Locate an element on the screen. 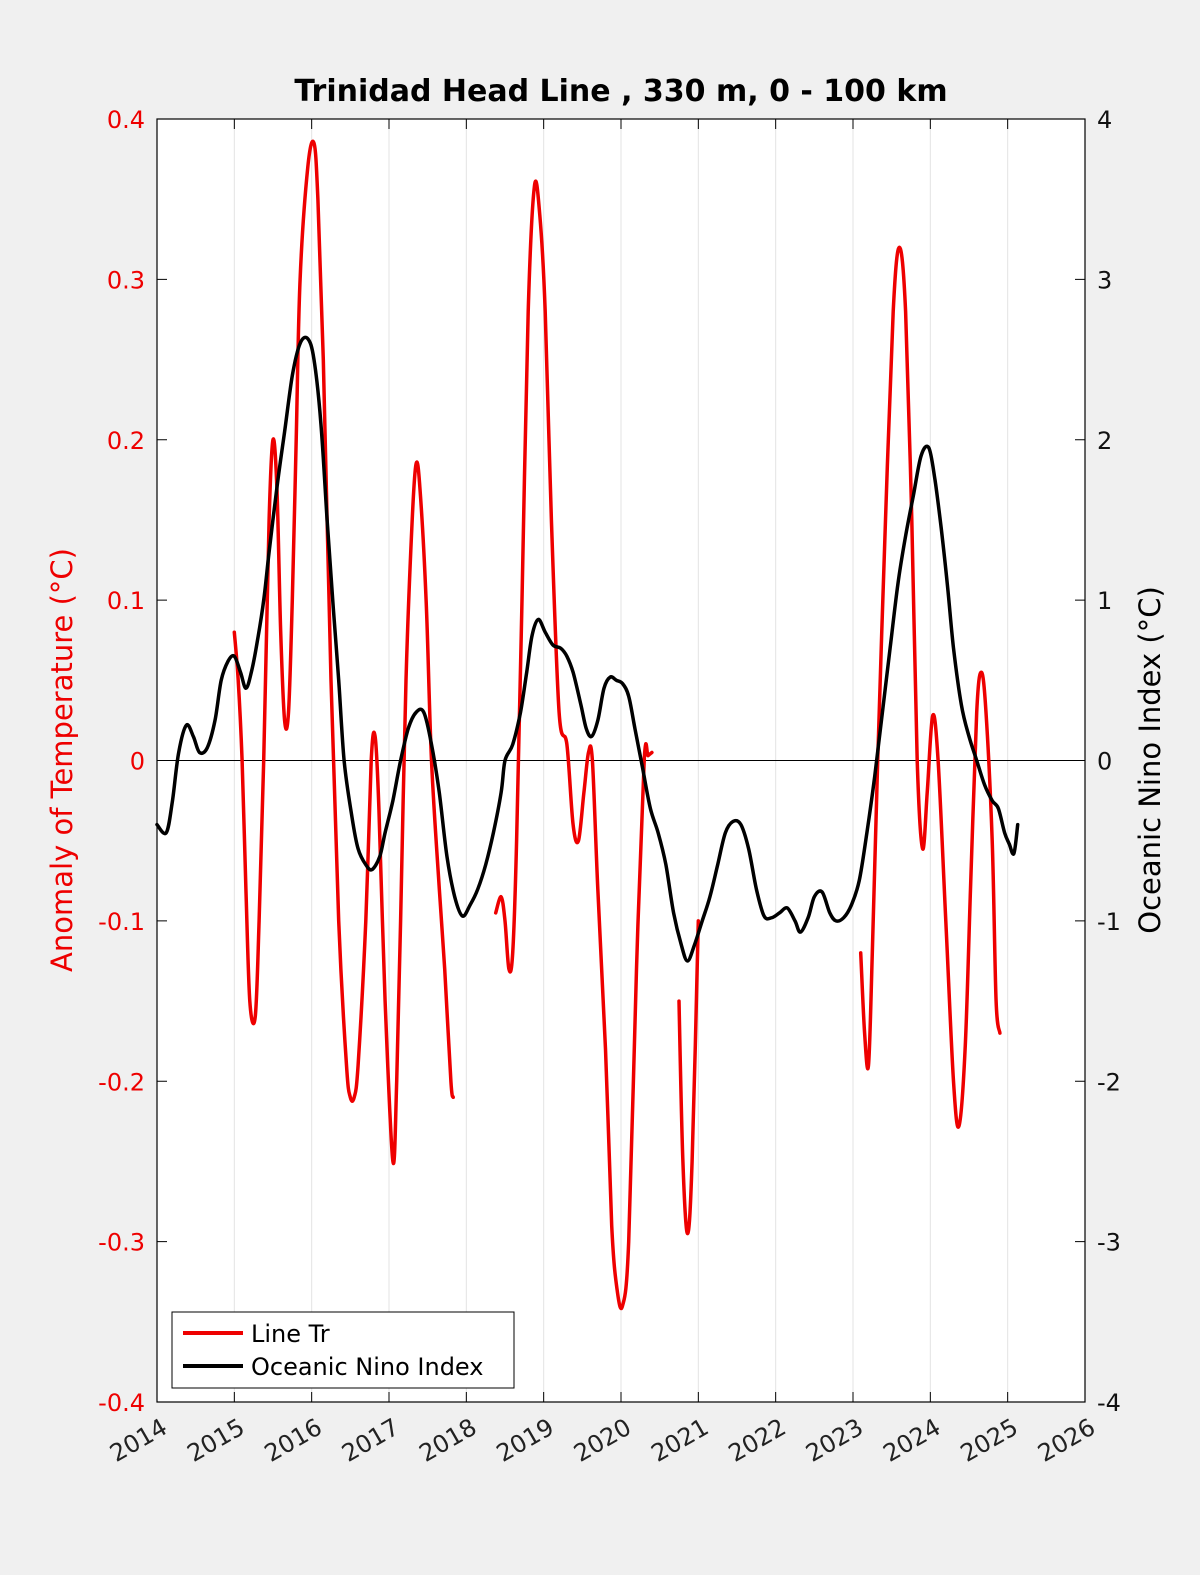 The image size is (1200, 1575). y-left-tick-label: -0.3 is located at coordinates (121, 1243).